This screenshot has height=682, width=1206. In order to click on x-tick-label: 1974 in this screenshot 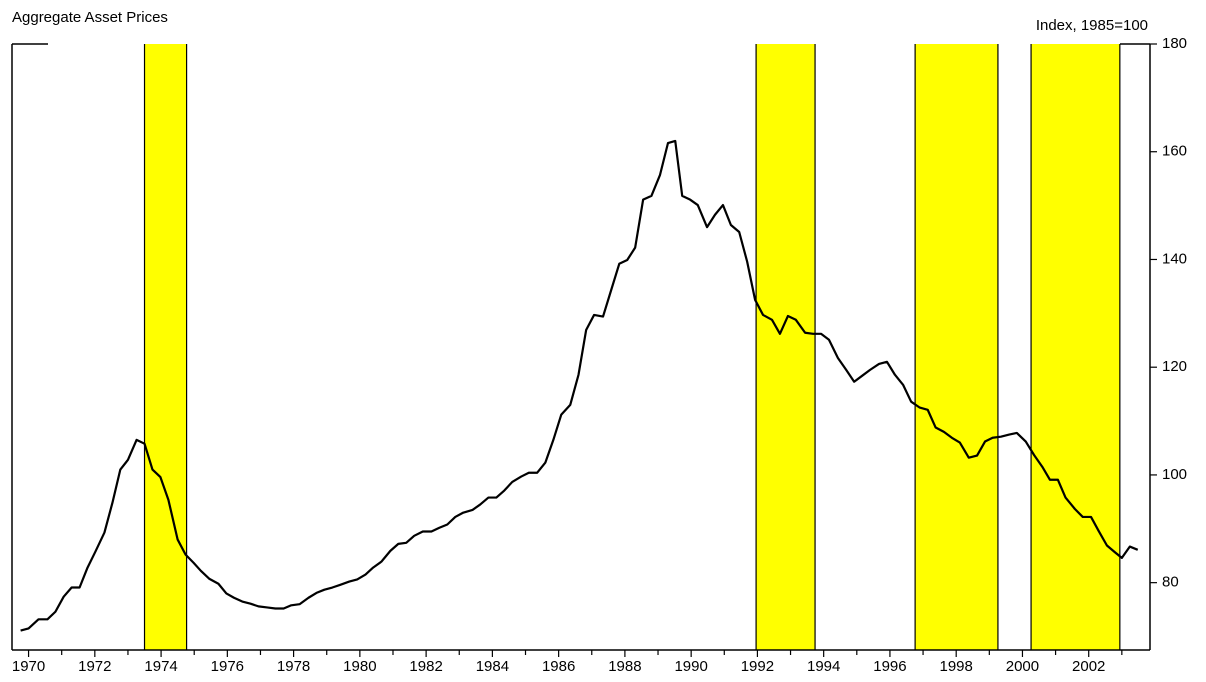, I will do `click(160, 666)`.